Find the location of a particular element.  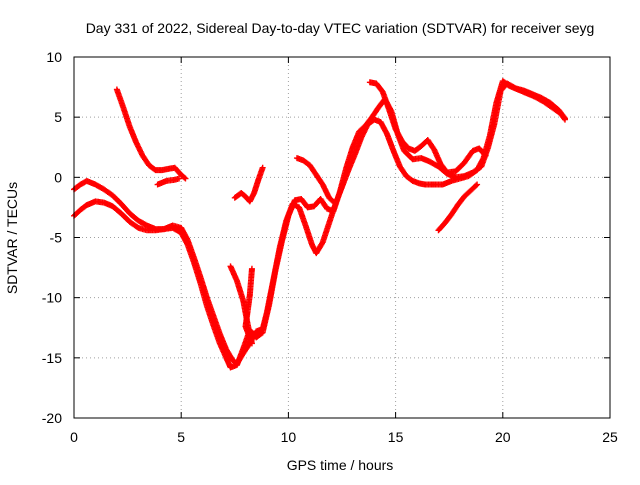

x-axis-label: GPS time / hours is located at coordinates (340, 465).